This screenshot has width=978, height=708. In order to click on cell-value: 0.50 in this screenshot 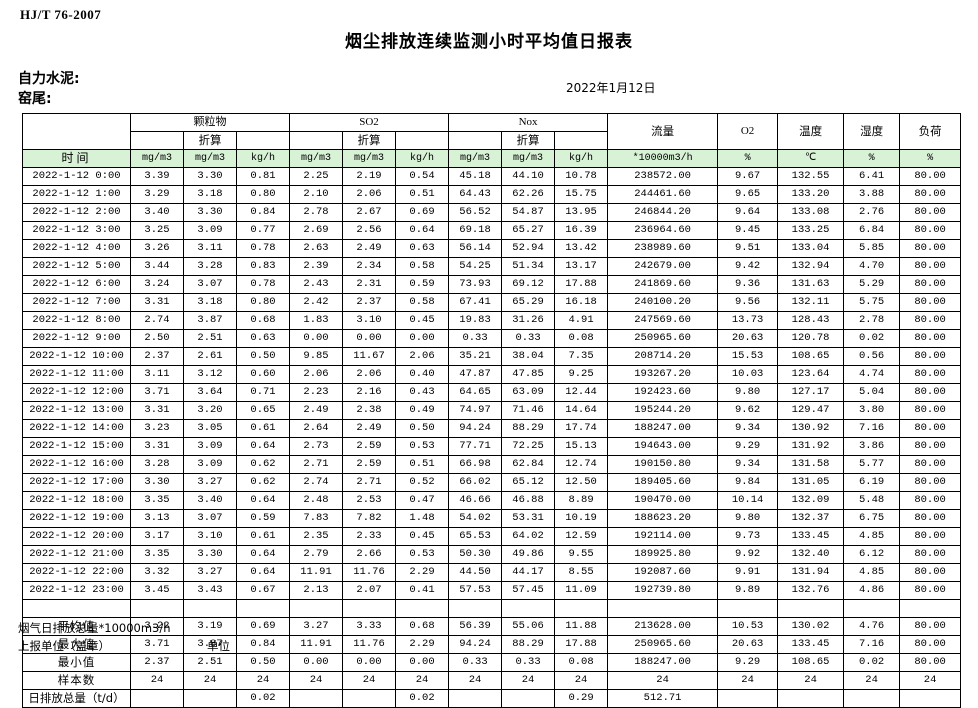, I will do `click(422, 428)`.